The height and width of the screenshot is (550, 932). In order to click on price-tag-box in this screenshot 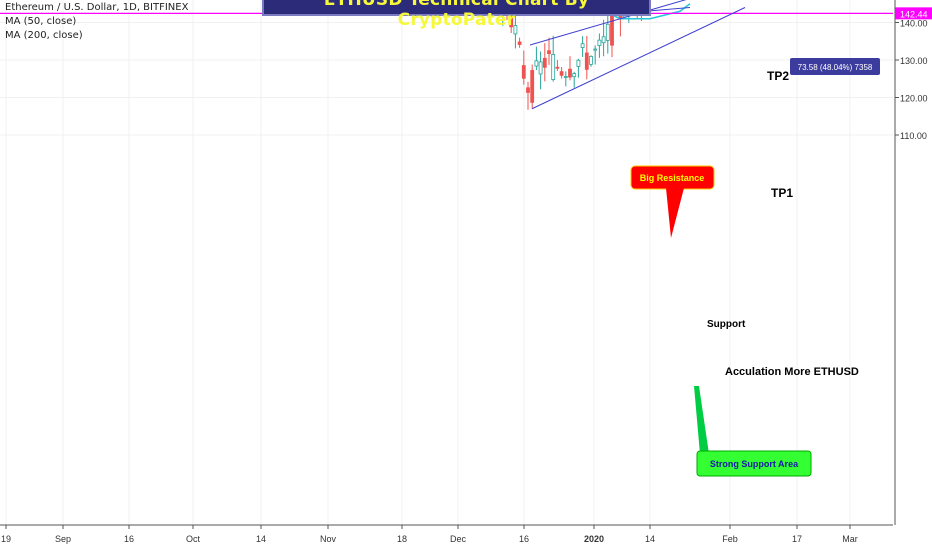, I will do `click(913, 13)`.